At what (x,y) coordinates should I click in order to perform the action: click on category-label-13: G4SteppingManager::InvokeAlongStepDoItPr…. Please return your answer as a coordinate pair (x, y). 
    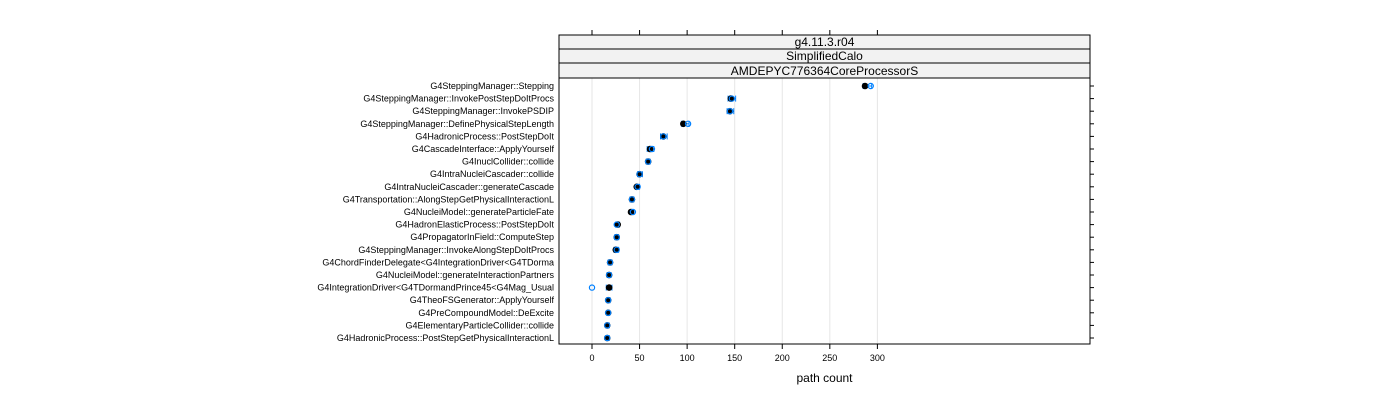
    Looking at the image, I should click on (456, 250).